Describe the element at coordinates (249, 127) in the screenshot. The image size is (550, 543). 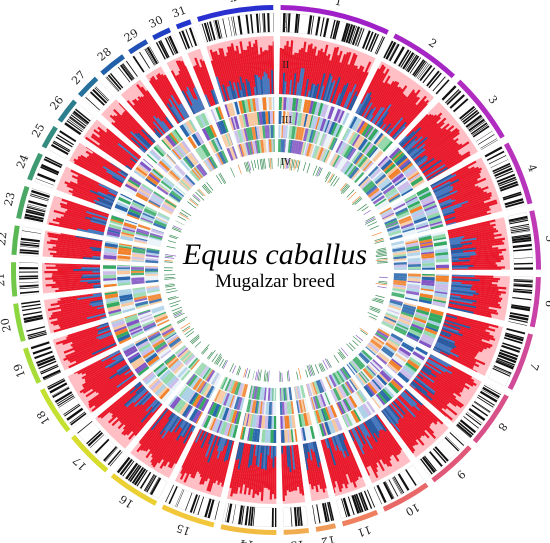
I see `heatmap-track-x` at that location.